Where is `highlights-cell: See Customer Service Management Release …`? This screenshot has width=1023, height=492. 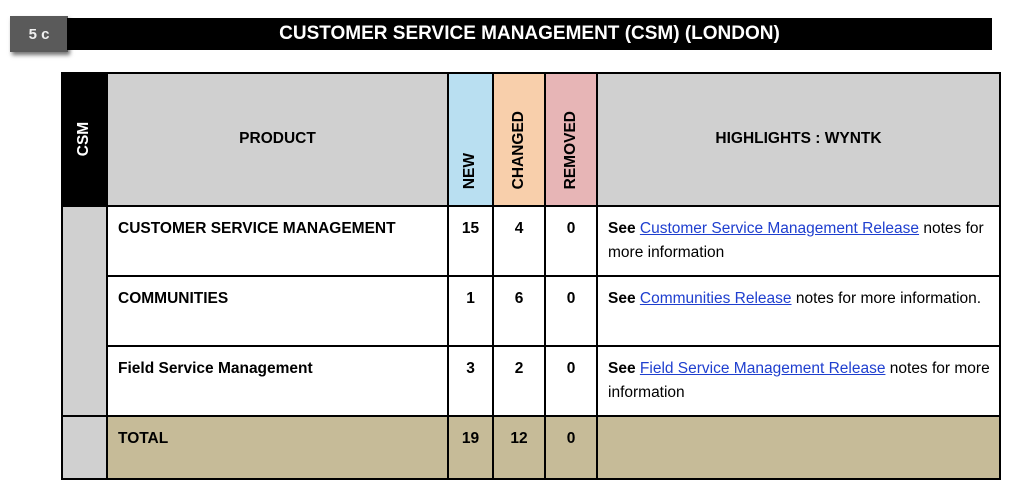
highlights-cell: See Customer Service Management Release … is located at coordinates (798, 241).